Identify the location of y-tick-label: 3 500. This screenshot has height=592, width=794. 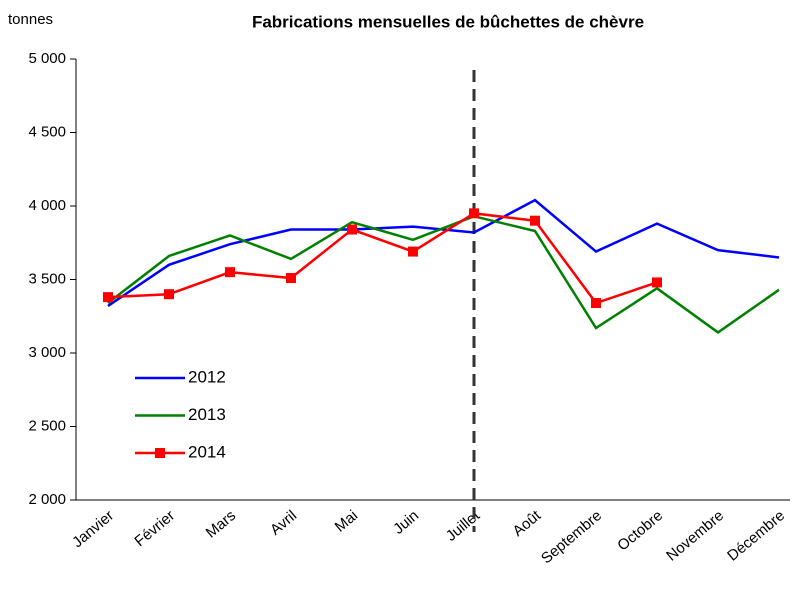
(47, 278).